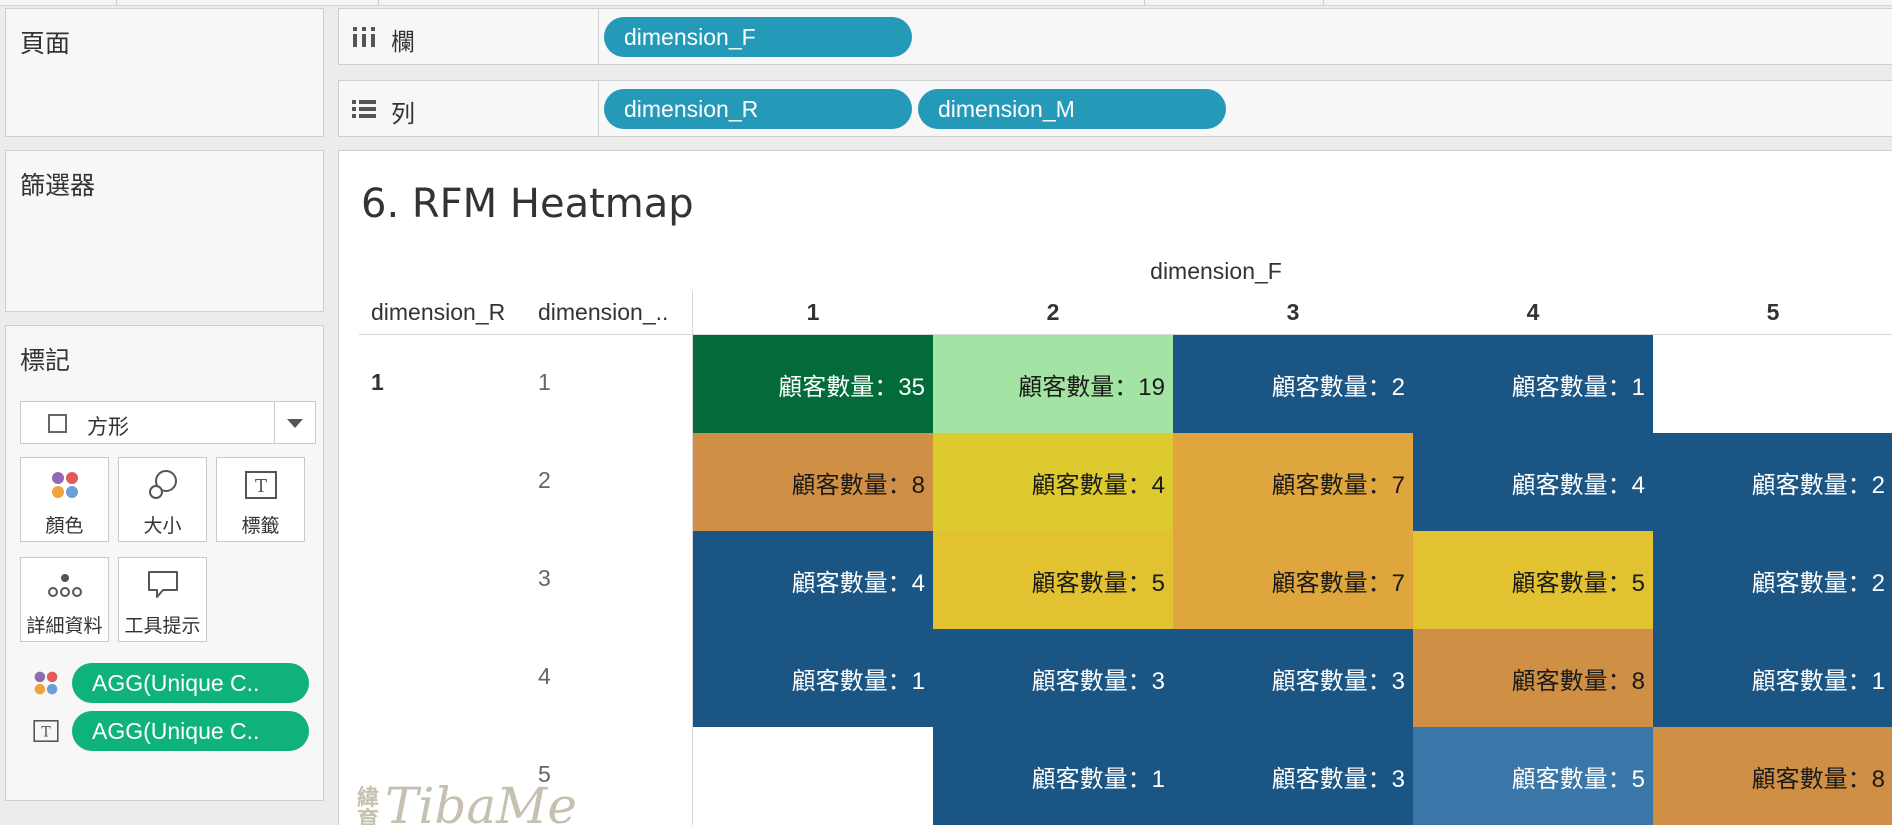 Image resolution: width=1892 pixels, height=825 pixels. What do you see at coordinates (946, 3) in the screenshot?
I see `top-strip` at bounding box center [946, 3].